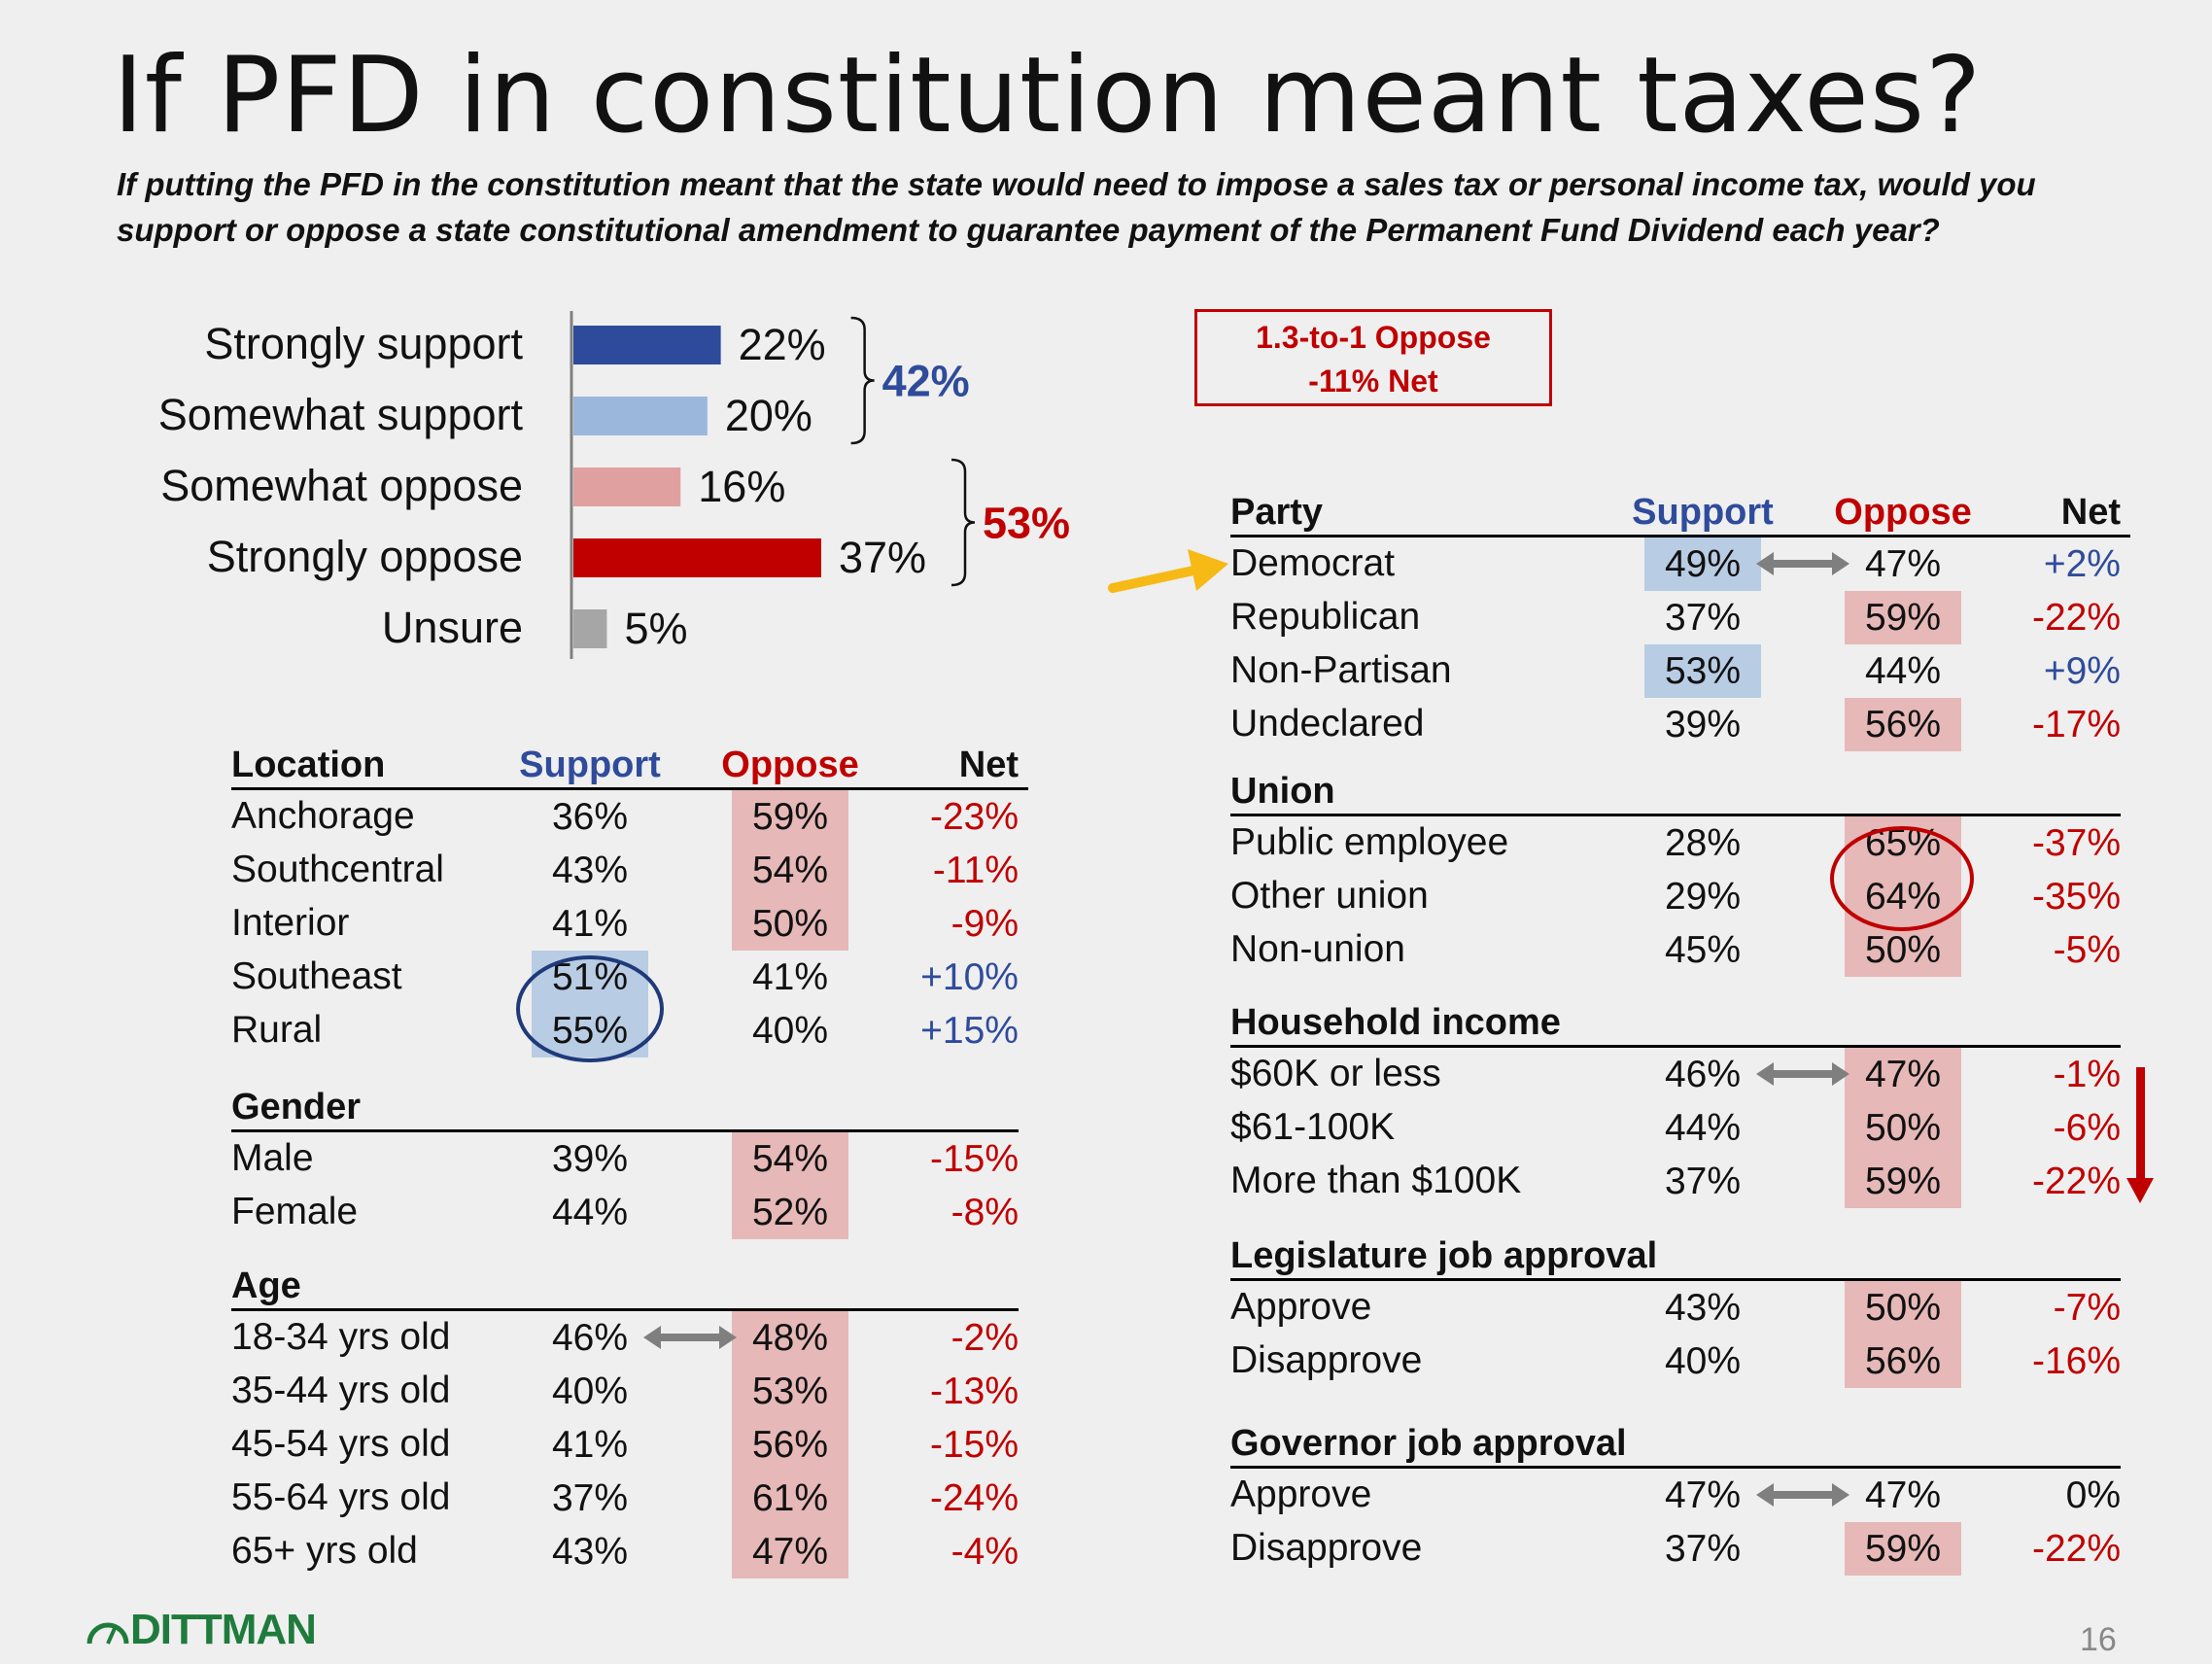 The height and width of the screenshot is (1664, 2212). I want to click on oppose-value: 54%, so click(790, 870).